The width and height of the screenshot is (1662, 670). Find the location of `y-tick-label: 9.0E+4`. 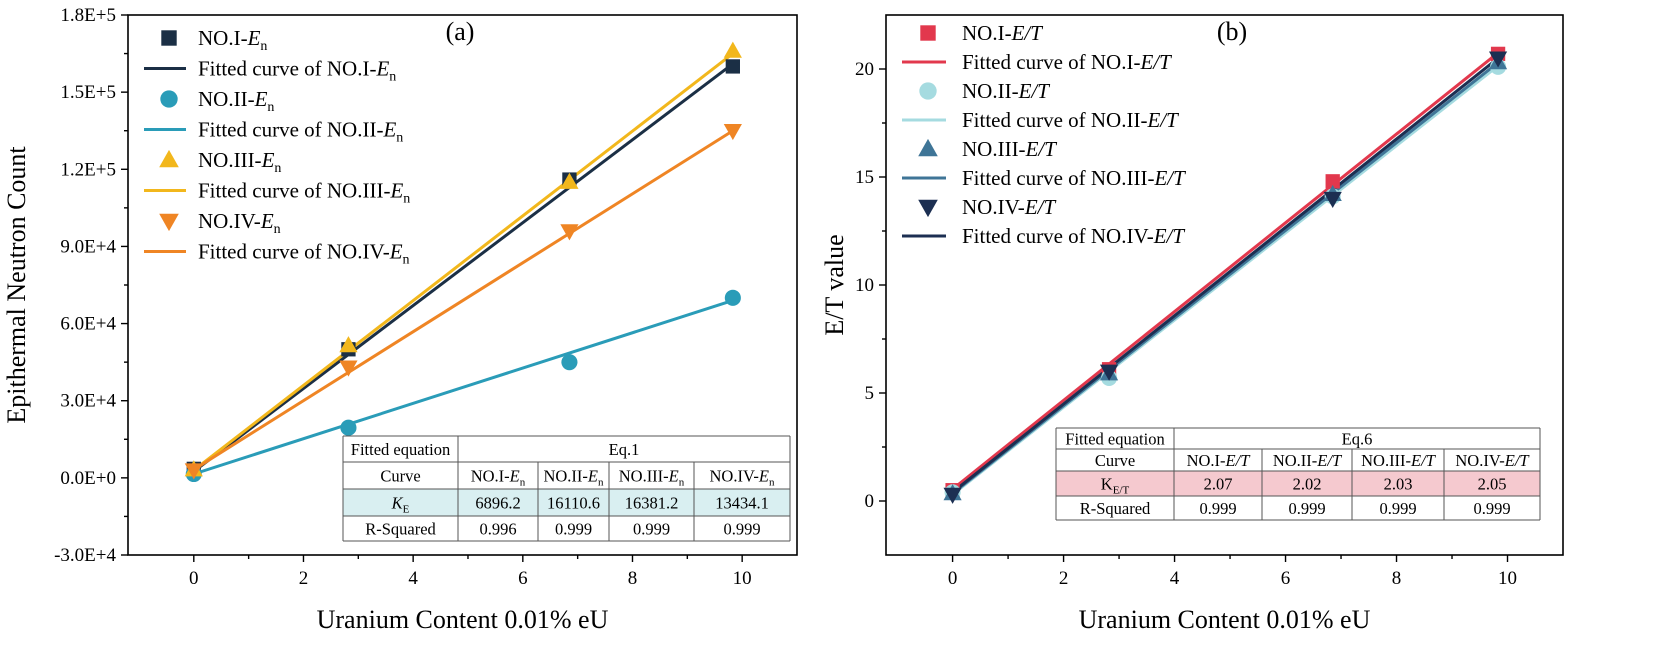

y-tick-label: 9.0E+4 is located at coordinates (88, 246).